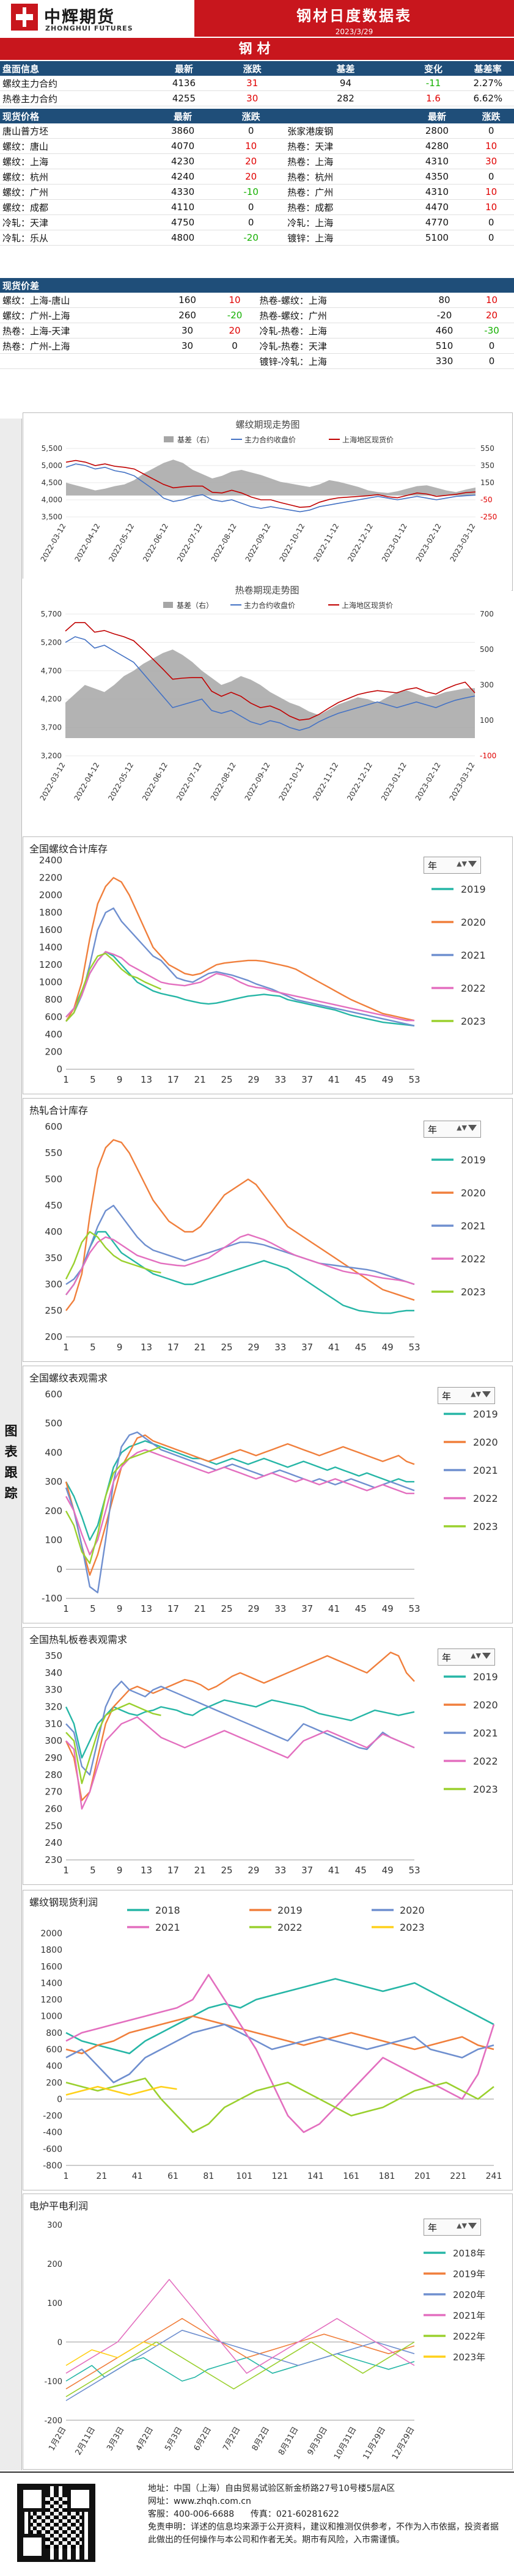 The height and width of the screenshot is (2576, 514). I want to click on change-value: 20, so click(251, 161).